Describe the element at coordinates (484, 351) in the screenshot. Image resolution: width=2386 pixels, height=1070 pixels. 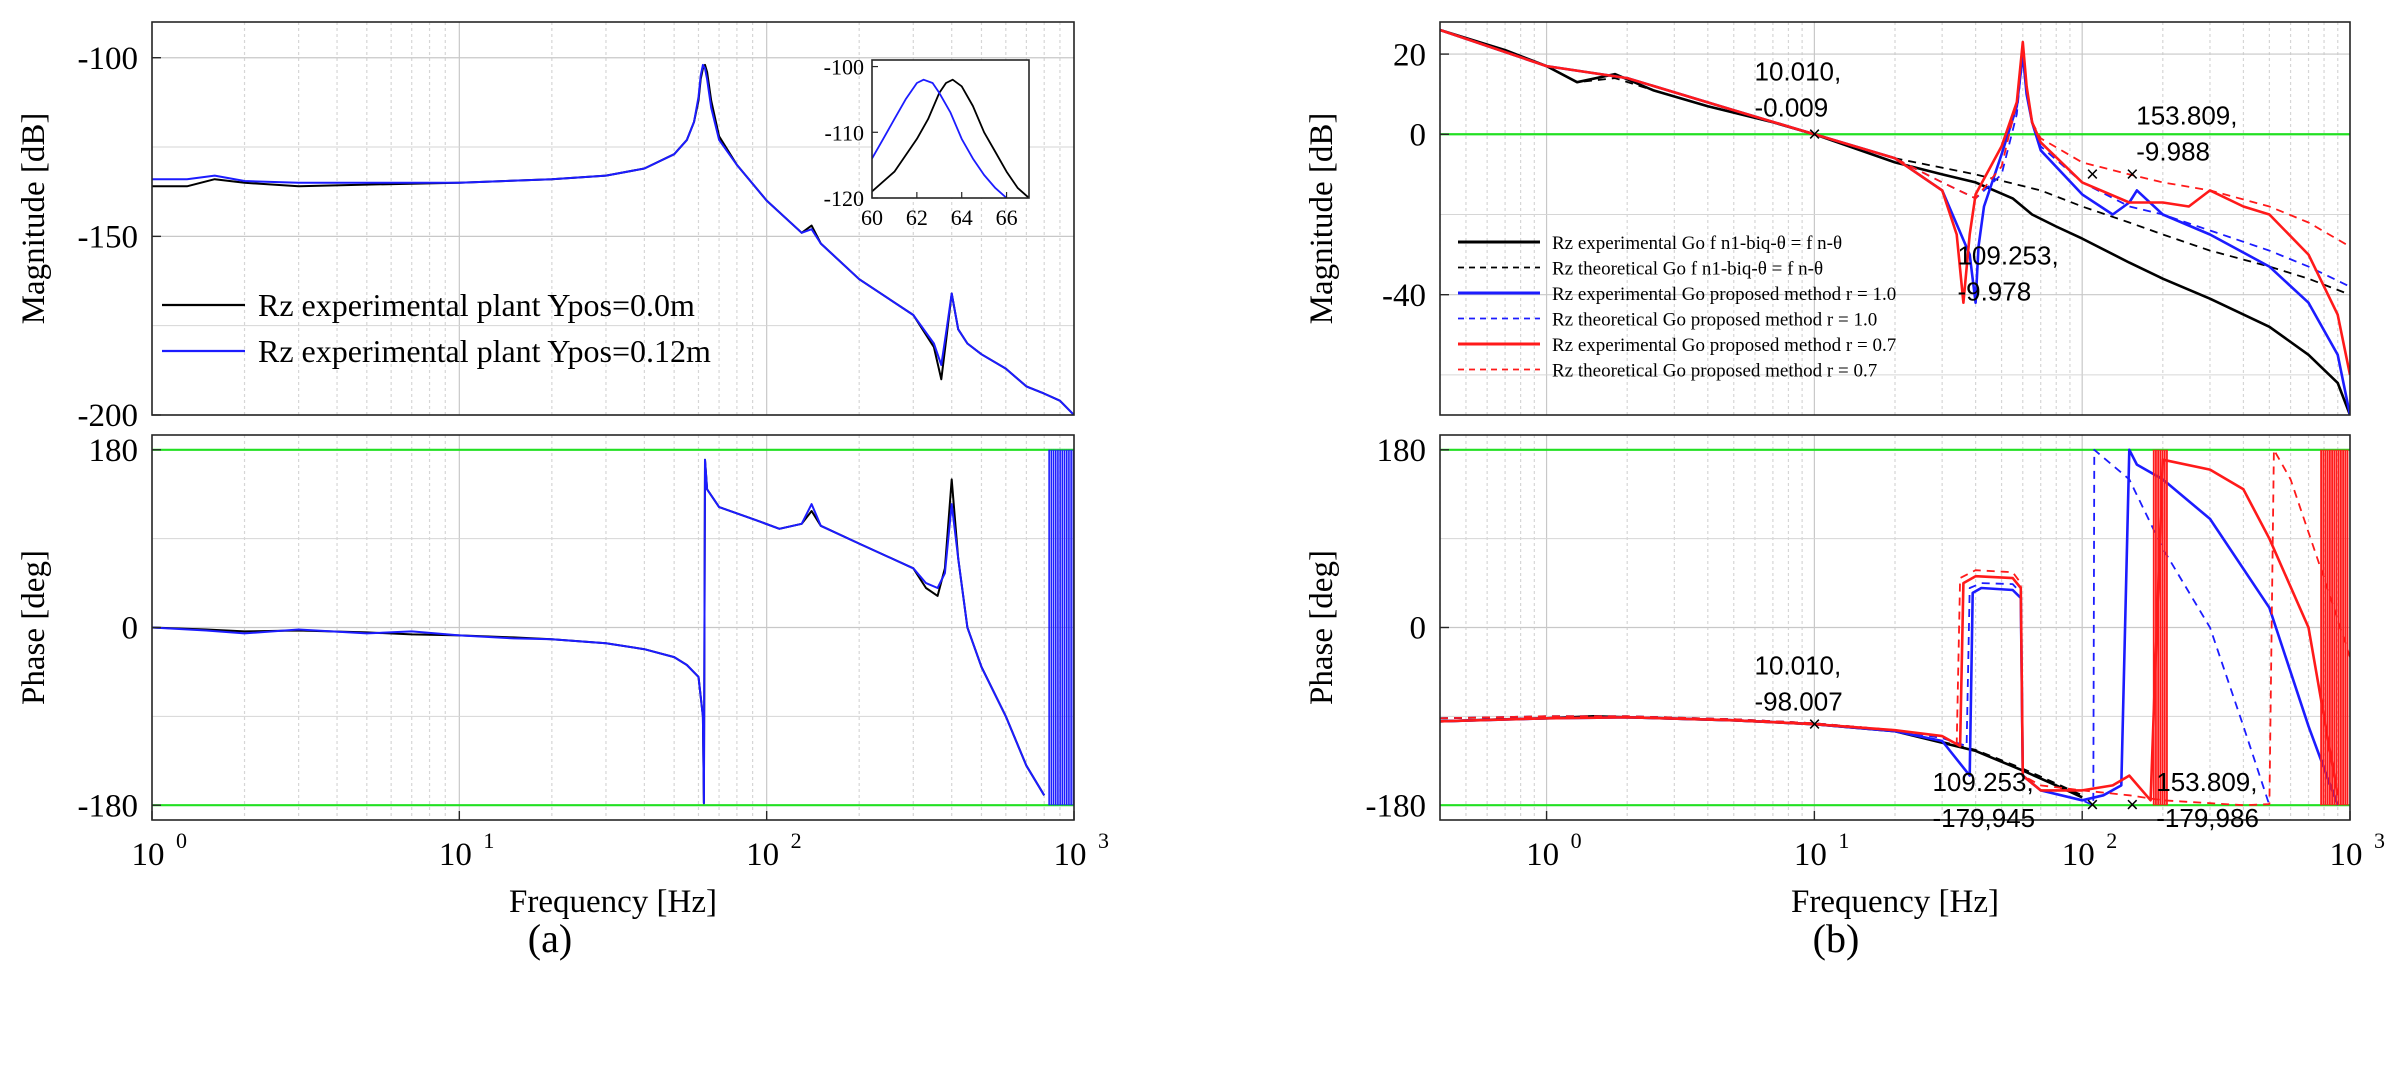
I see `a-mag-legend-label: Rz experimental plant Ypos=0.12m` at that location.